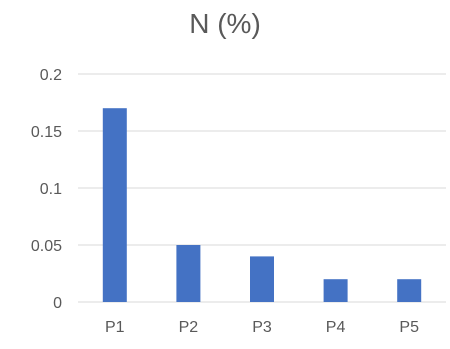 The width and height of the screenshot is (450, 349). I want to click on y-tick-label: 0.2, so click(51, 75).